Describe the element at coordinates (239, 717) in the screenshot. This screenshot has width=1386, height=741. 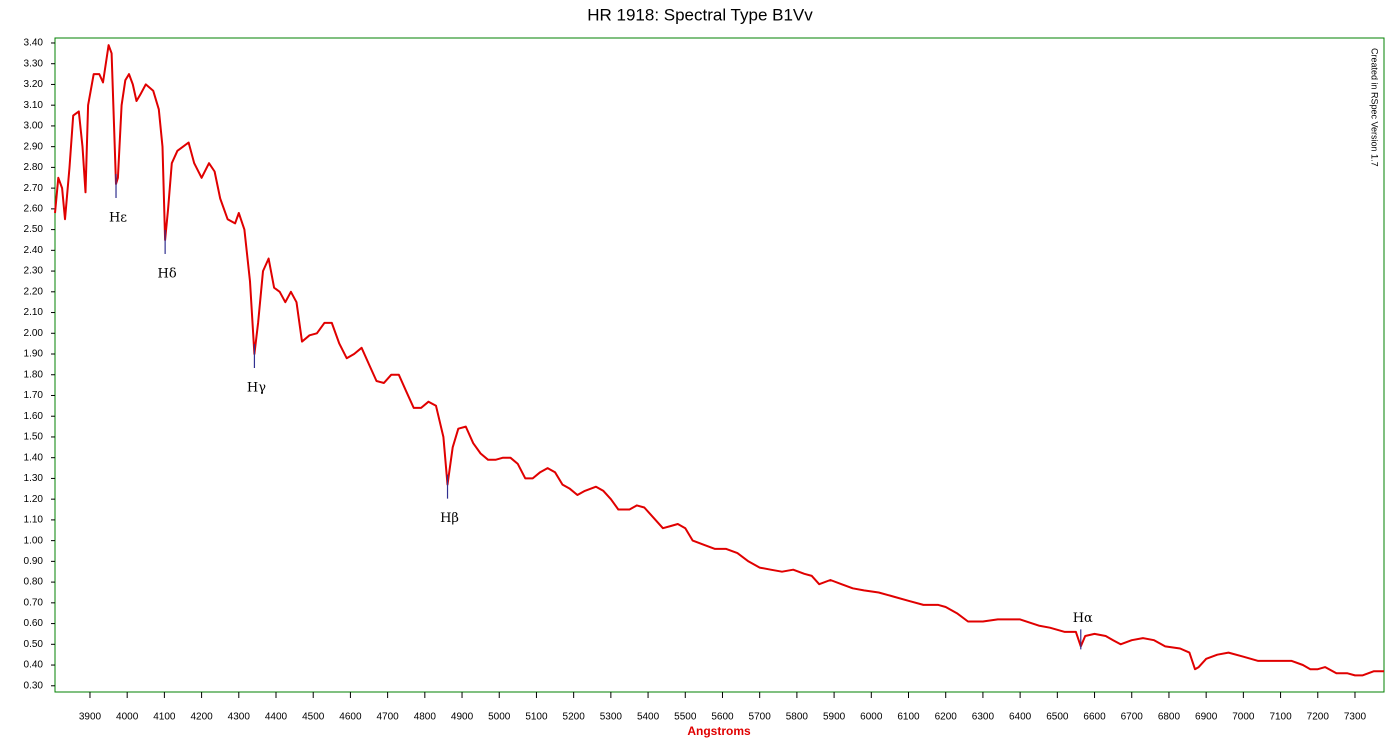
I see `x-tick-label: 4300` at that location.